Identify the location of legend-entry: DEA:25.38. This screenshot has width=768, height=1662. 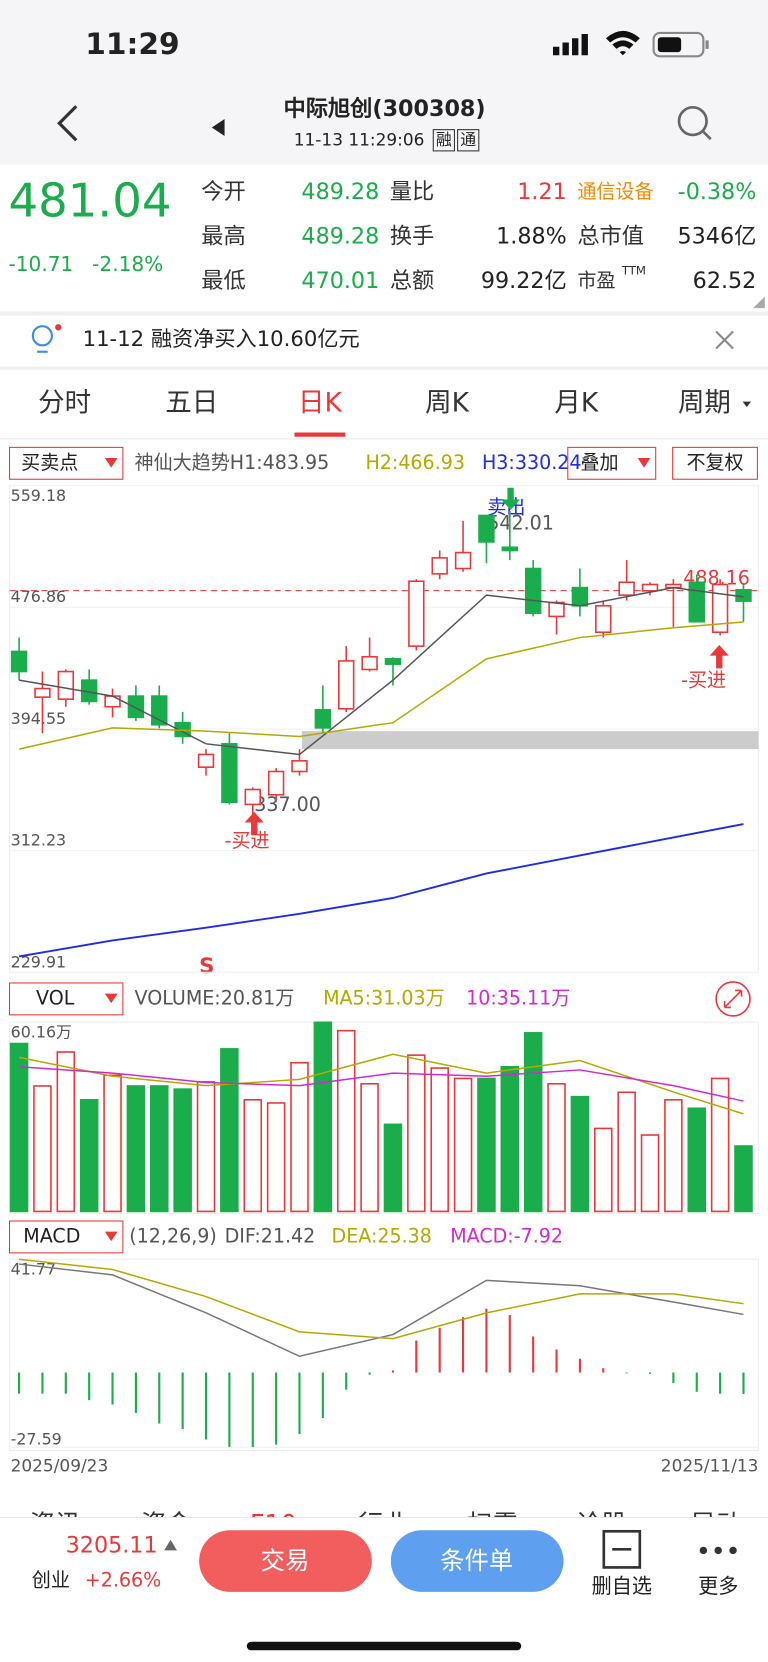
(382, 1235).